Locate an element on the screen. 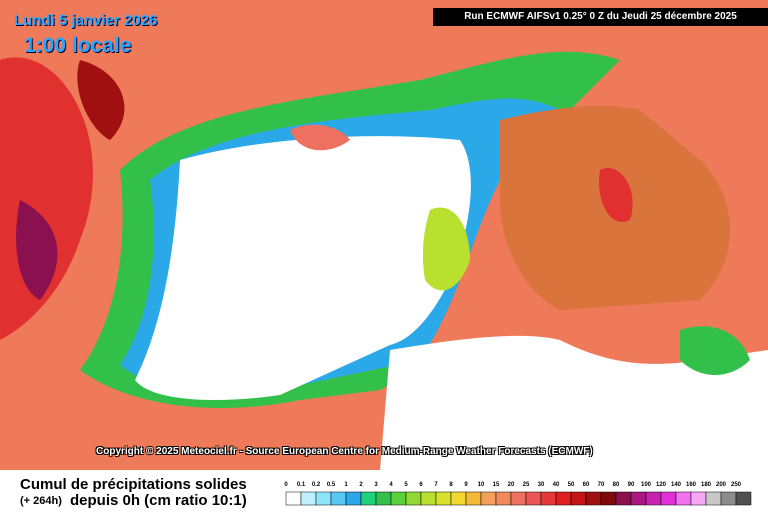  scale-label: 4 is located at coordinates (391, 485).